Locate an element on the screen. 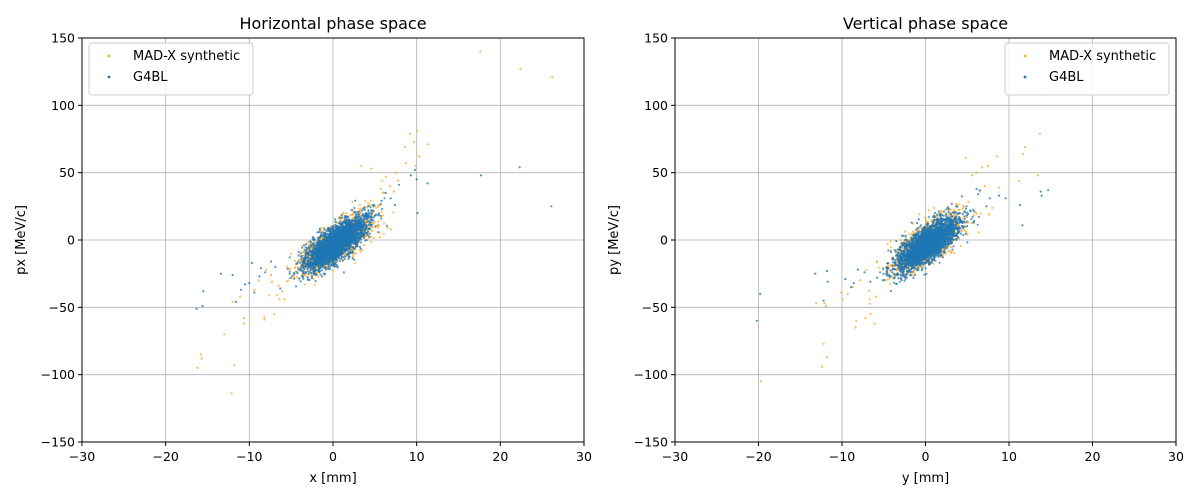  legend-label: G4BL is located at coordinates (150, 77).